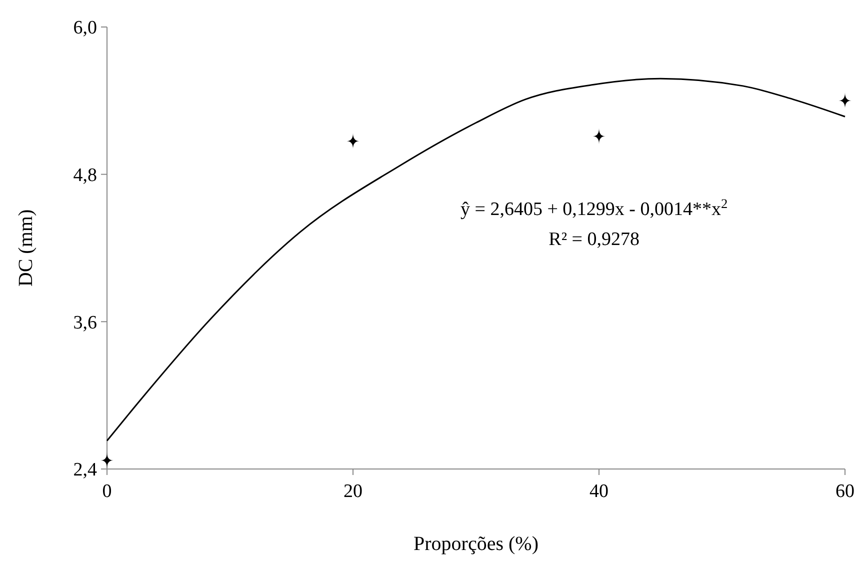 The height and width of the screenshot is (570, 859). I want to click on y-tick-label: 2,4, so click(85, 470).